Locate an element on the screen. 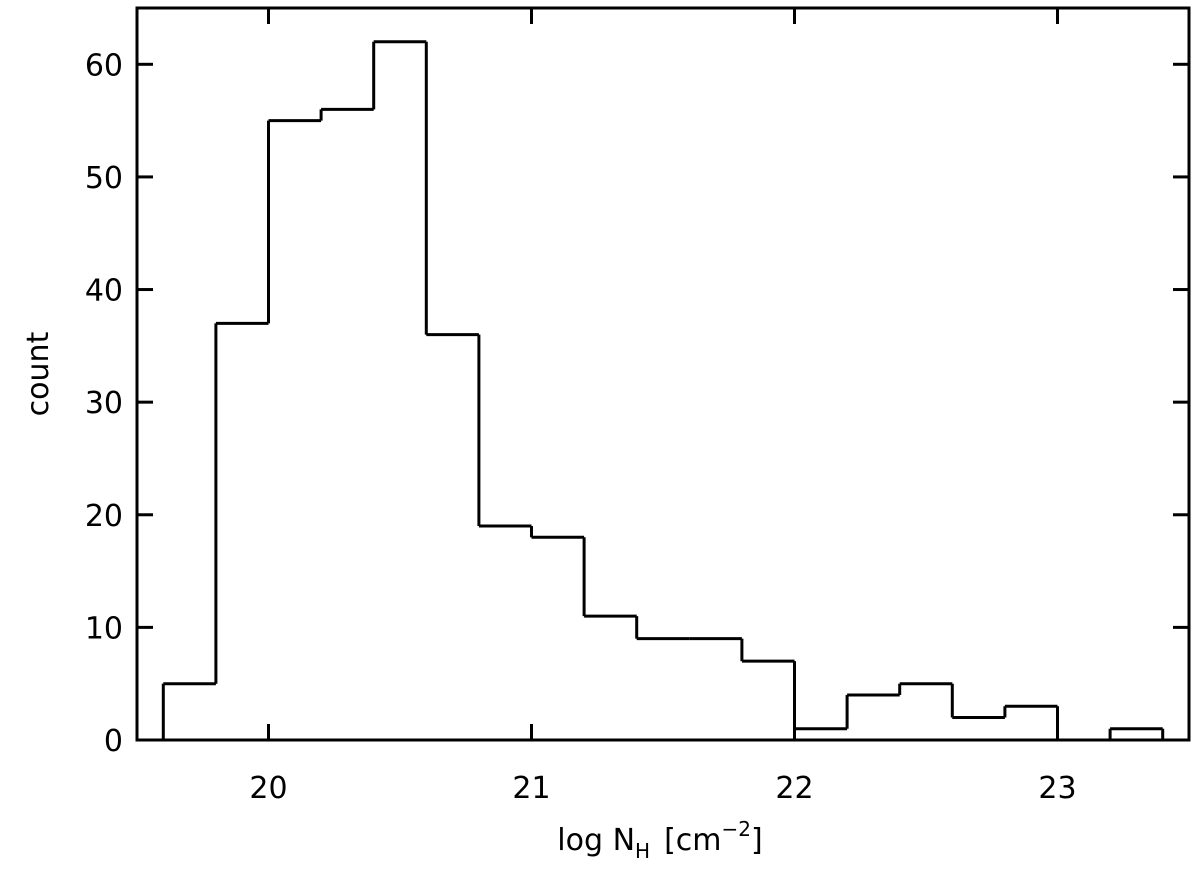 The image size is (1200, 873). y-axis-label: count is located at coordinates (38, 373).